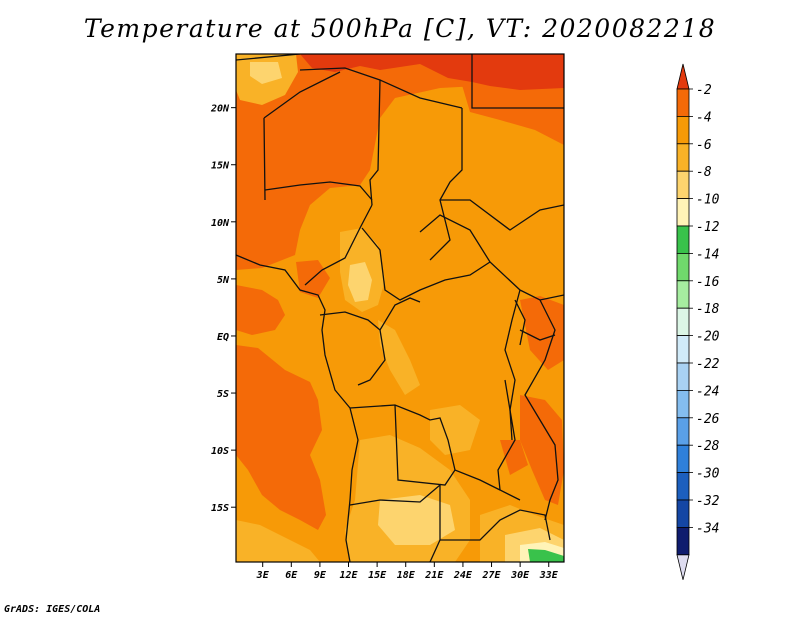 The width and height of the screenshot is (800, 618). I want to click on border-kenya, so click(541, 295).